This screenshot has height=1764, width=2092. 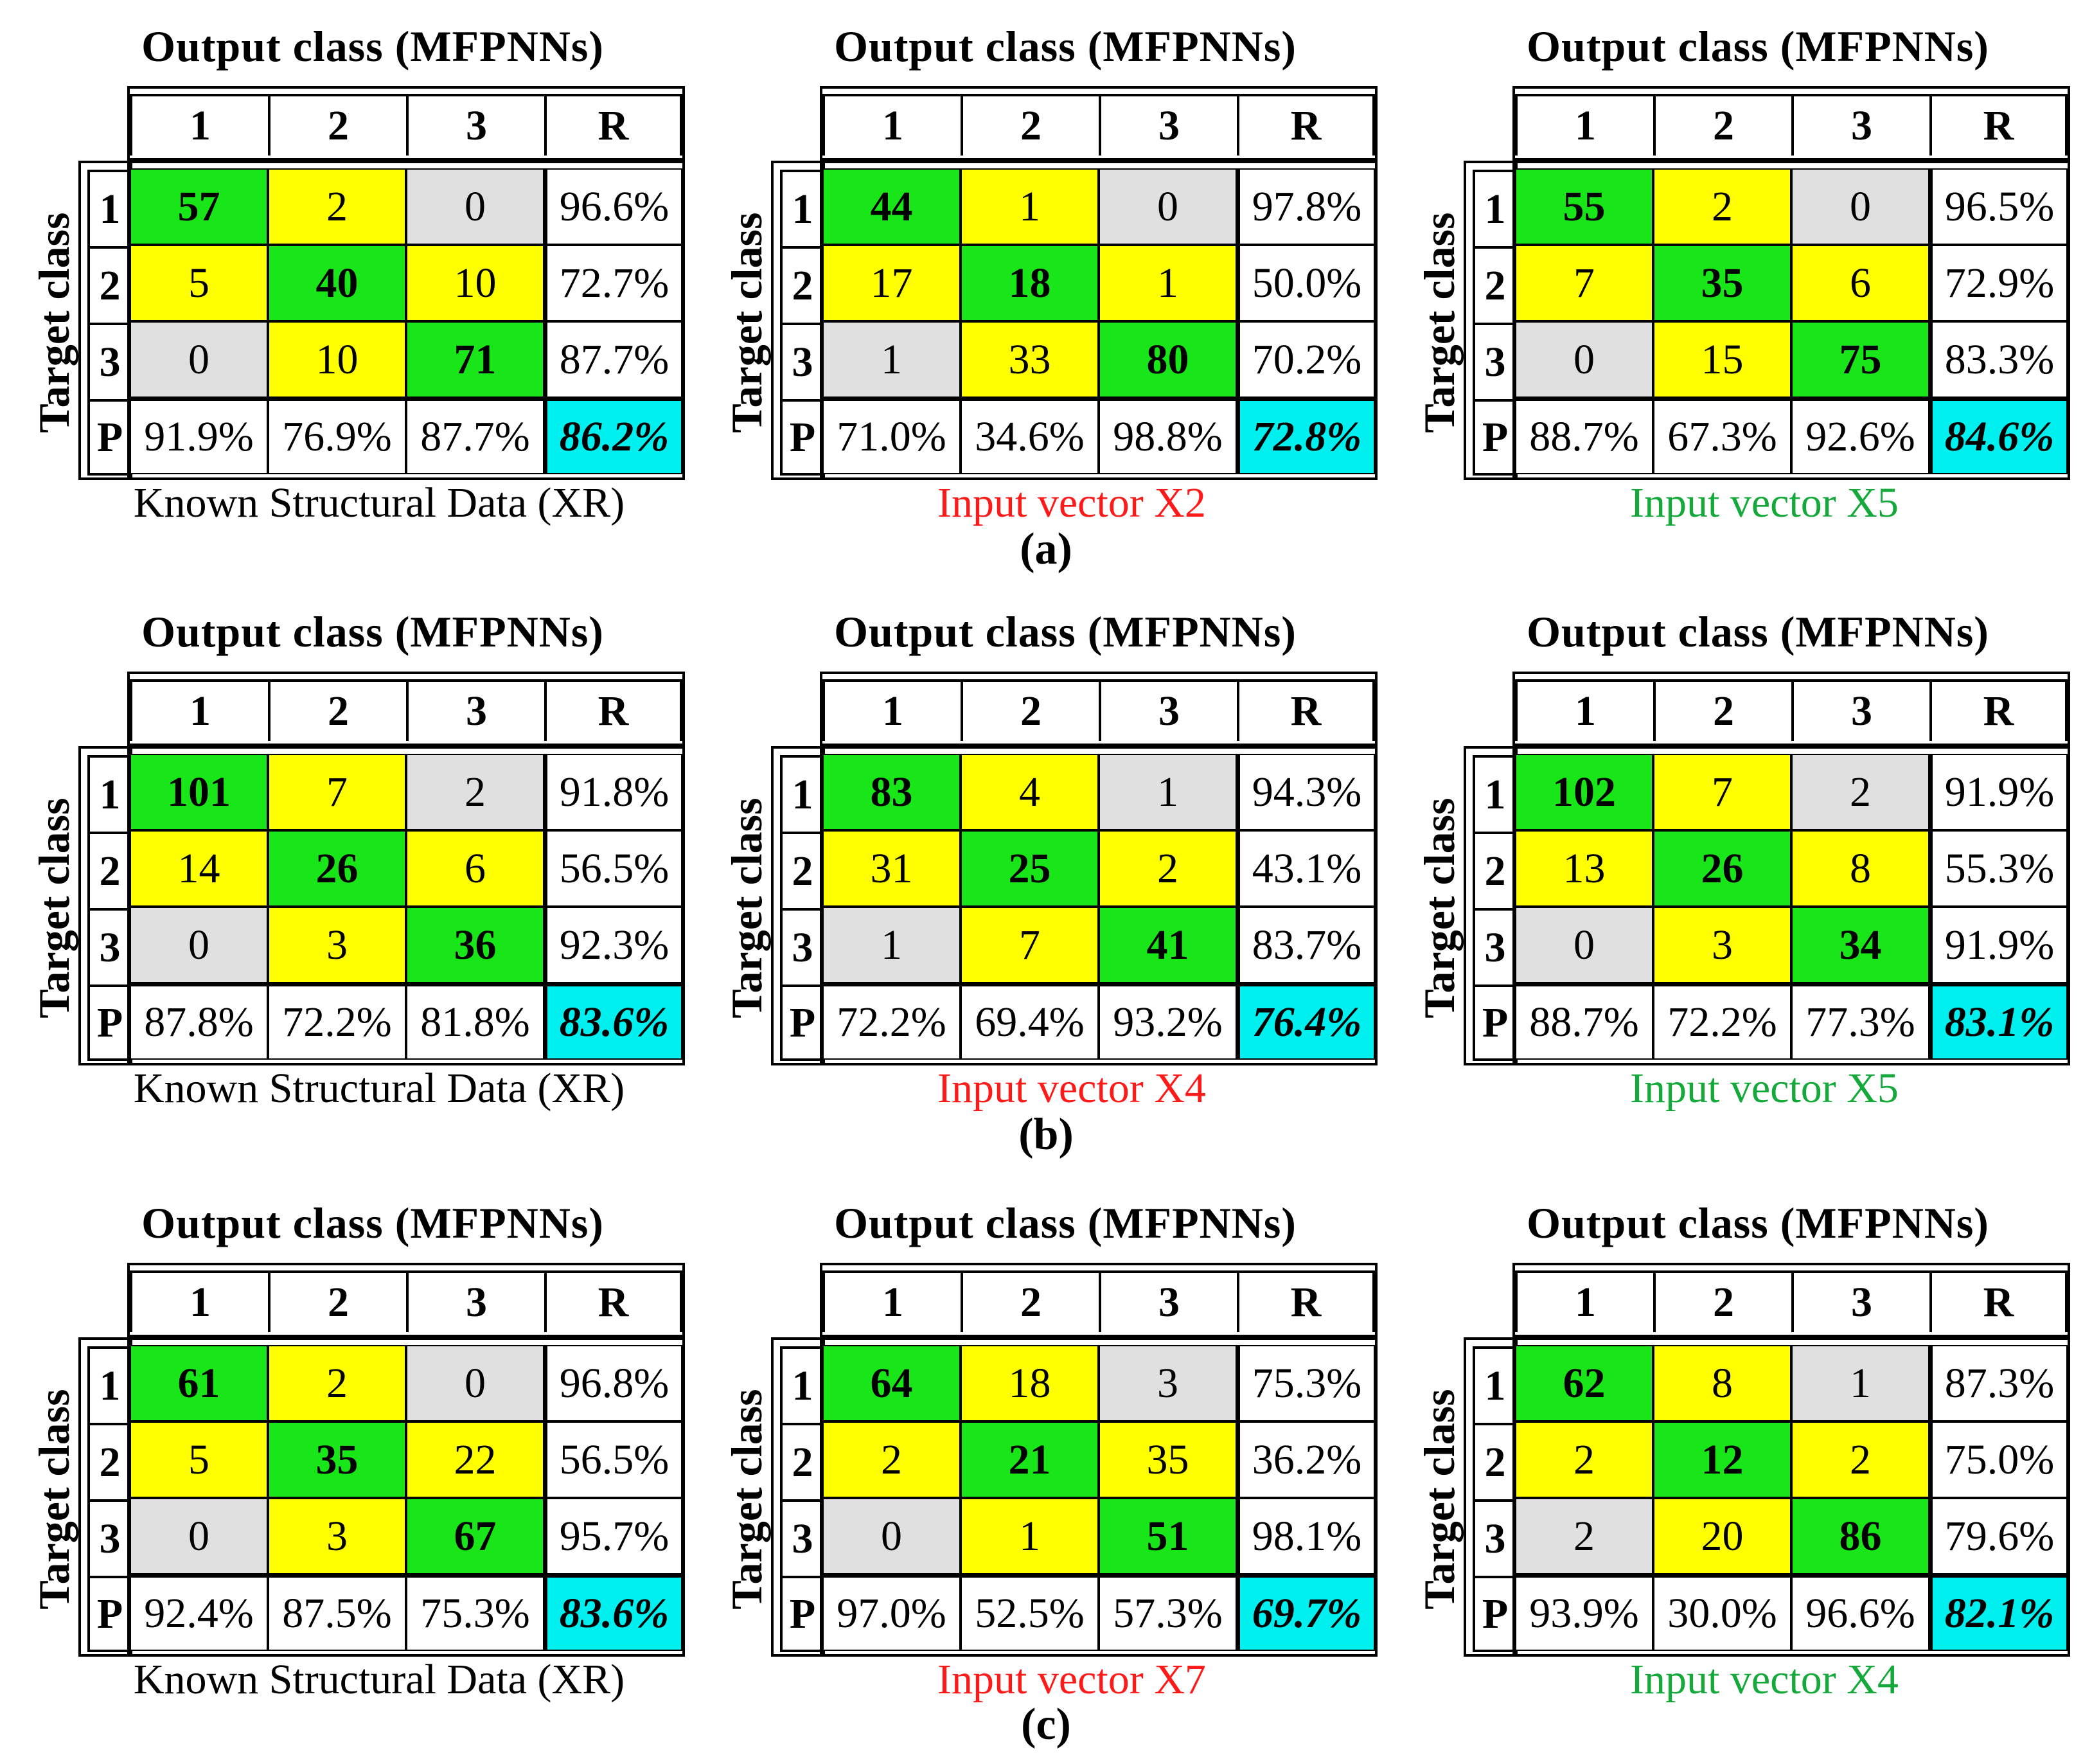 I want to click on matrix-cell: 12, so click(x=1722, y=1459).